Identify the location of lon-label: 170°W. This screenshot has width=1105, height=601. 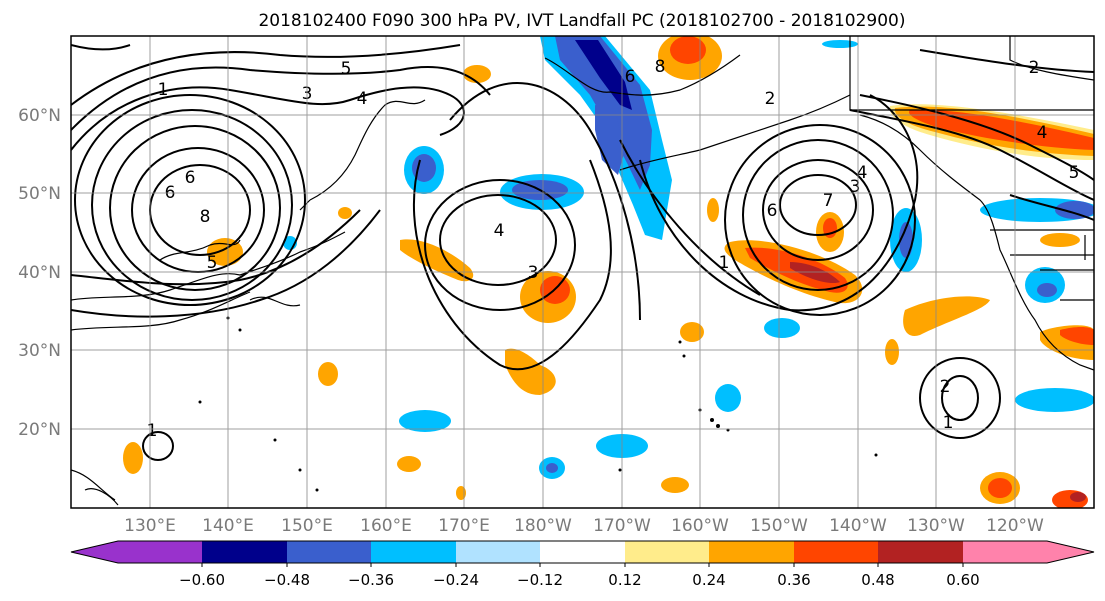
(622, 526).